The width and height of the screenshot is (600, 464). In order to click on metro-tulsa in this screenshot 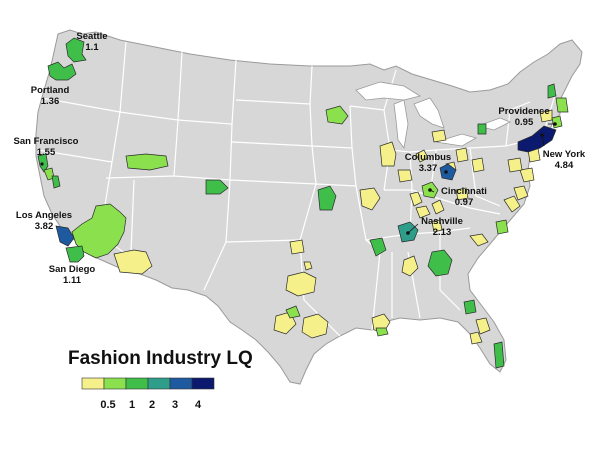, I will do `click(308, 266)`.